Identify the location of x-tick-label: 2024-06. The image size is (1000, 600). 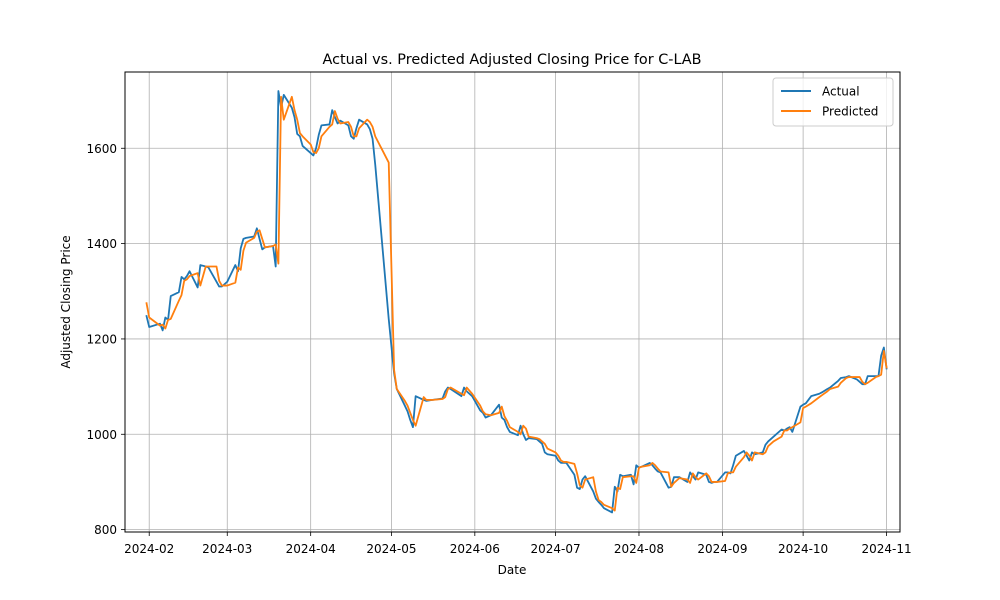
(475, 549).